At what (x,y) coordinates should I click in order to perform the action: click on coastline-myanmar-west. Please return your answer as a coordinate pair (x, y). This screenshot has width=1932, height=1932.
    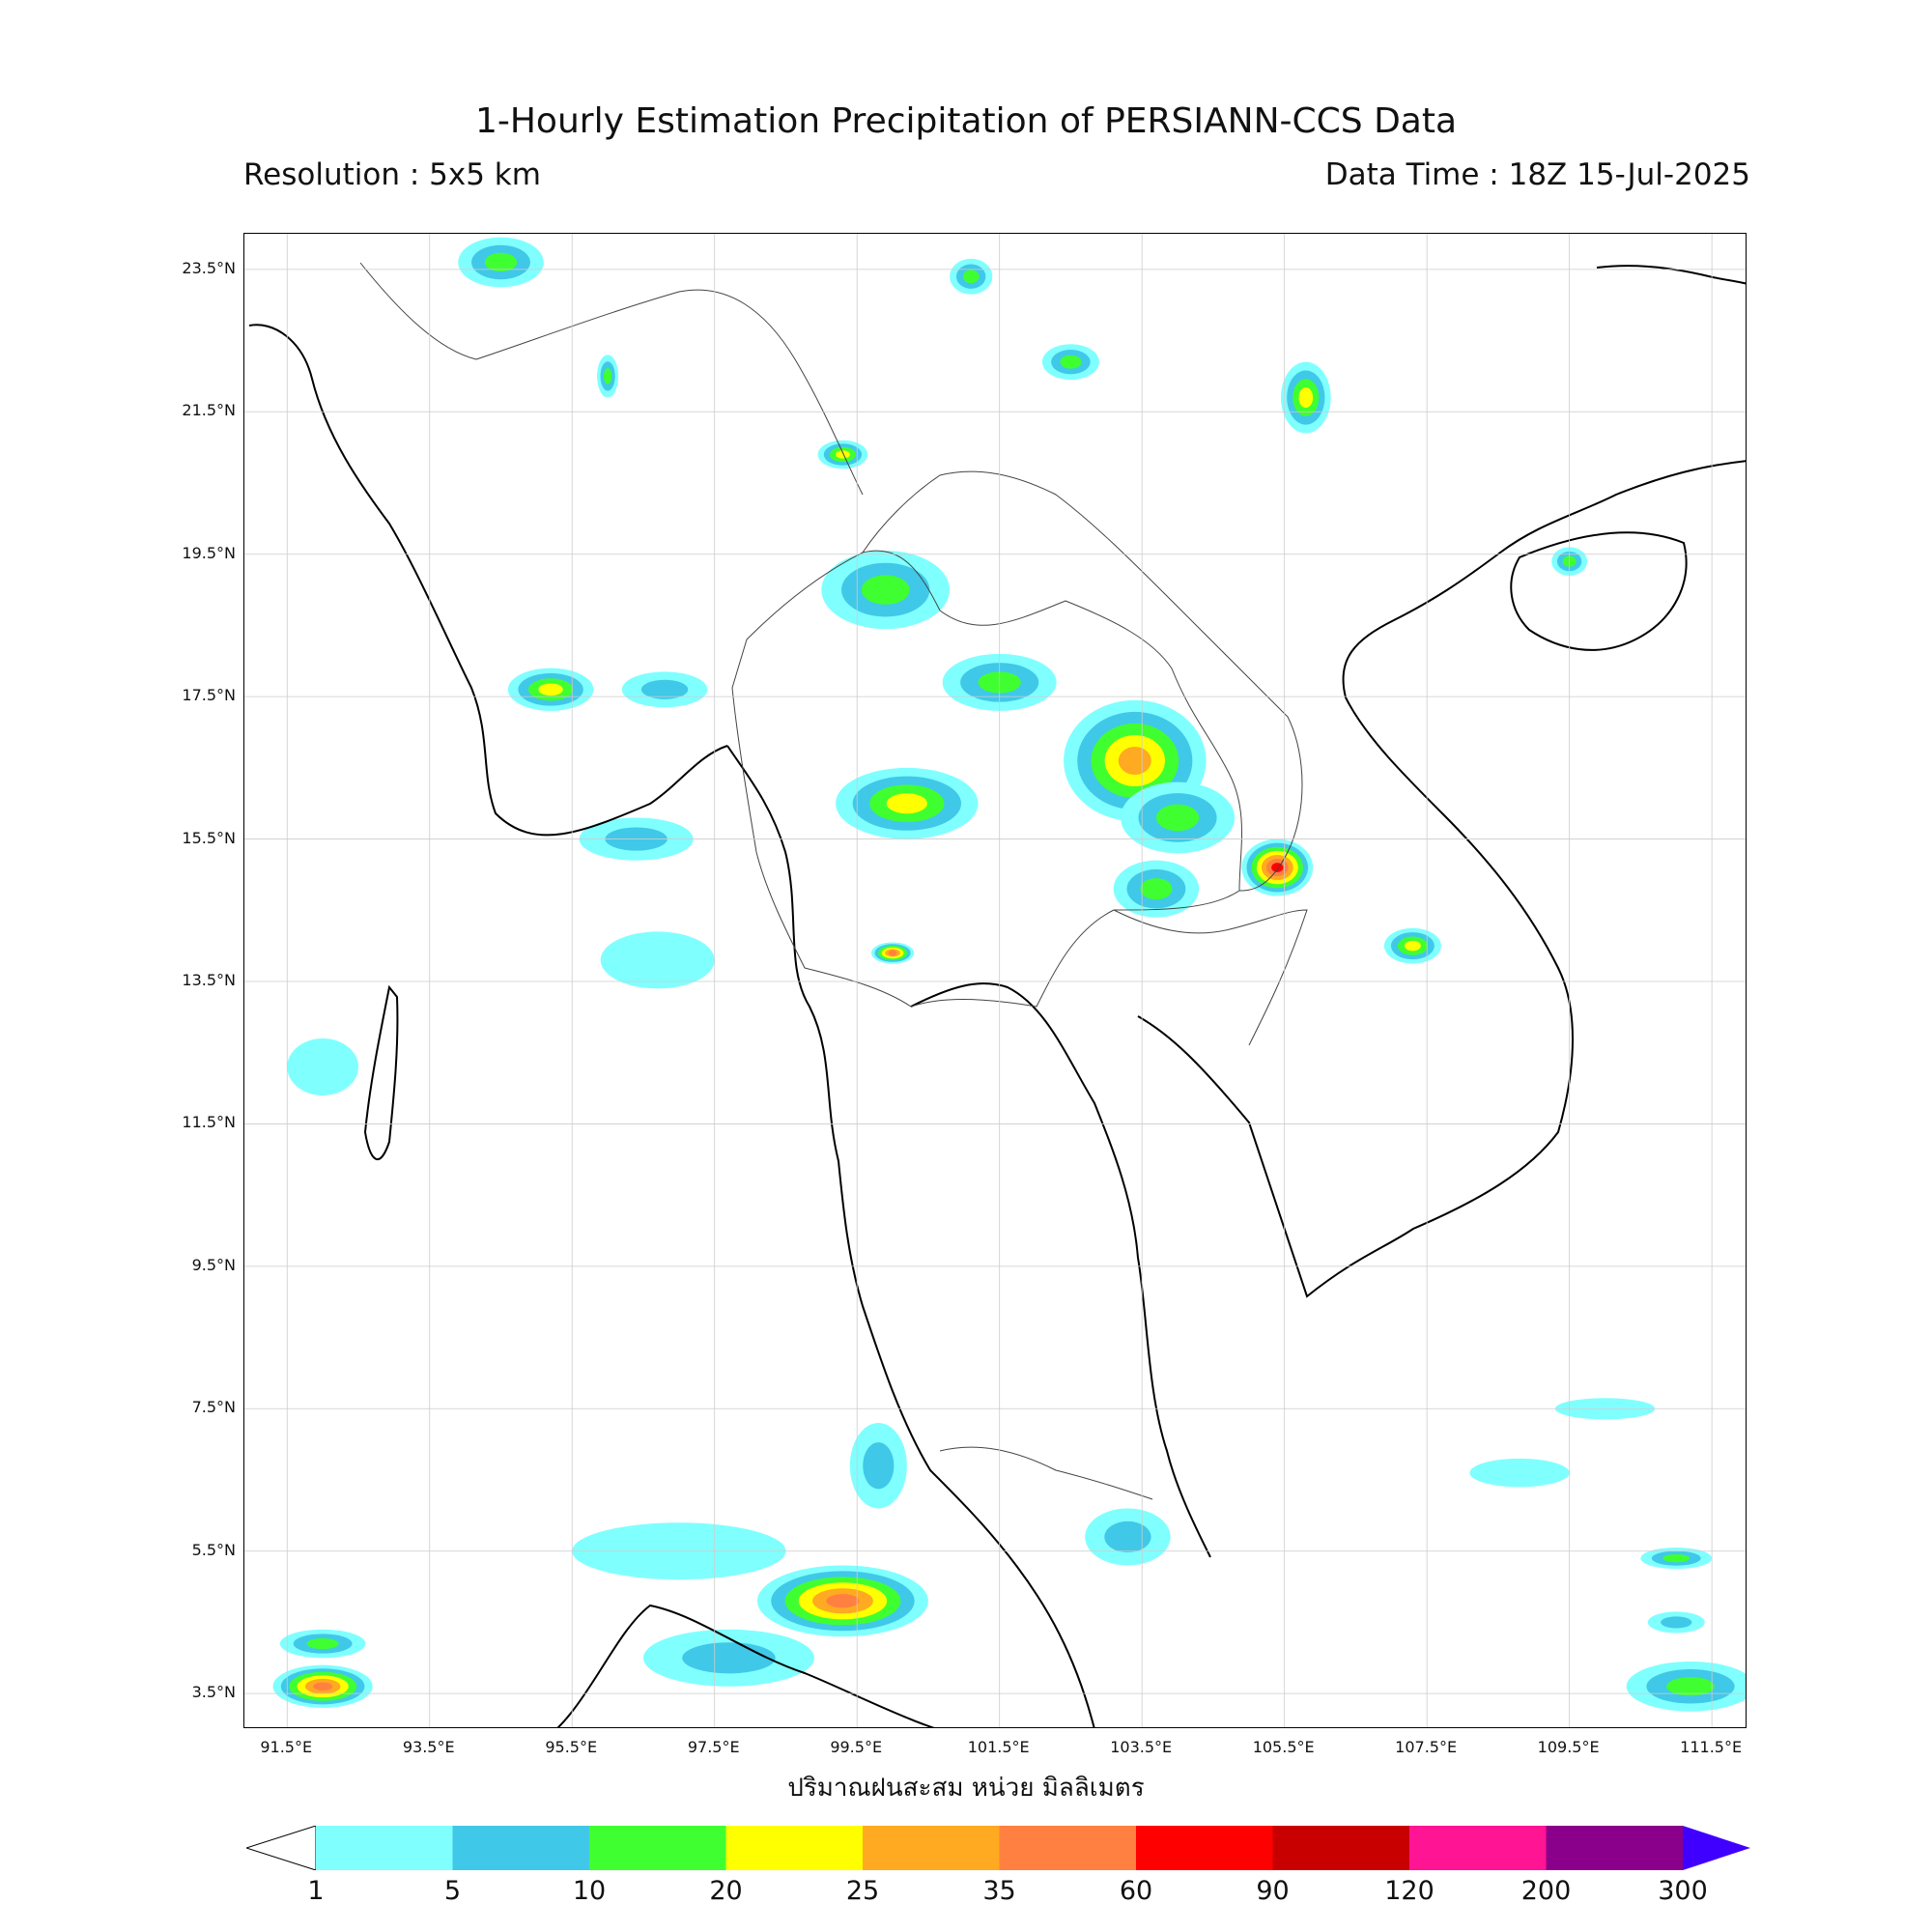
    Looking at the image, I should click on (488, 580).